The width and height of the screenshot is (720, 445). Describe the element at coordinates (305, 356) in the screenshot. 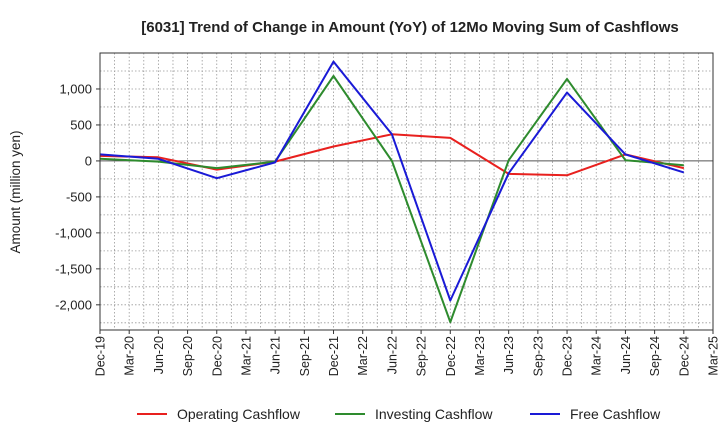

I see `x-tick-label: Sep-21` at that location.